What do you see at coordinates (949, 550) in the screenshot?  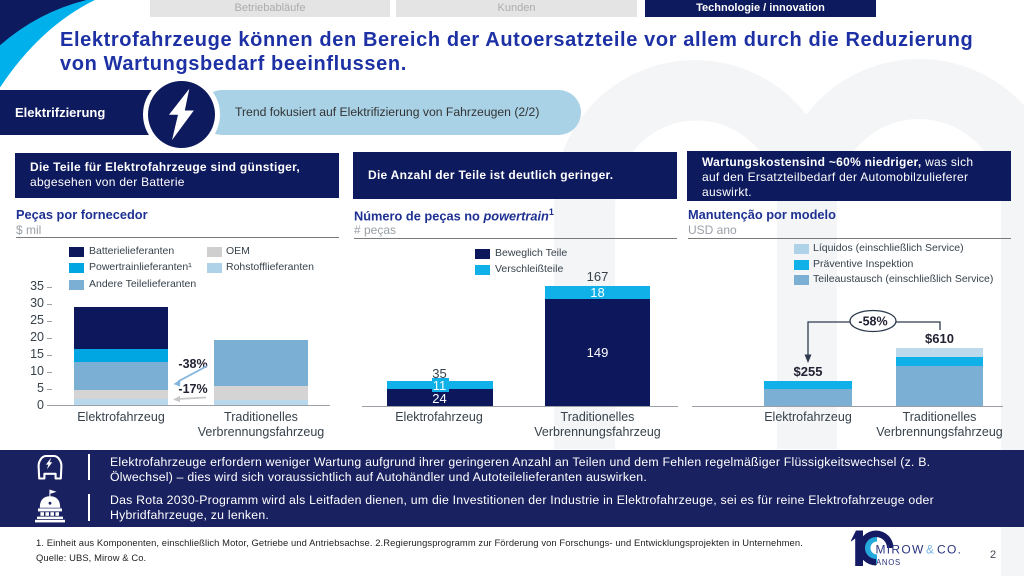 I see `svg-text: CO.` at bounding box center [949, 550].